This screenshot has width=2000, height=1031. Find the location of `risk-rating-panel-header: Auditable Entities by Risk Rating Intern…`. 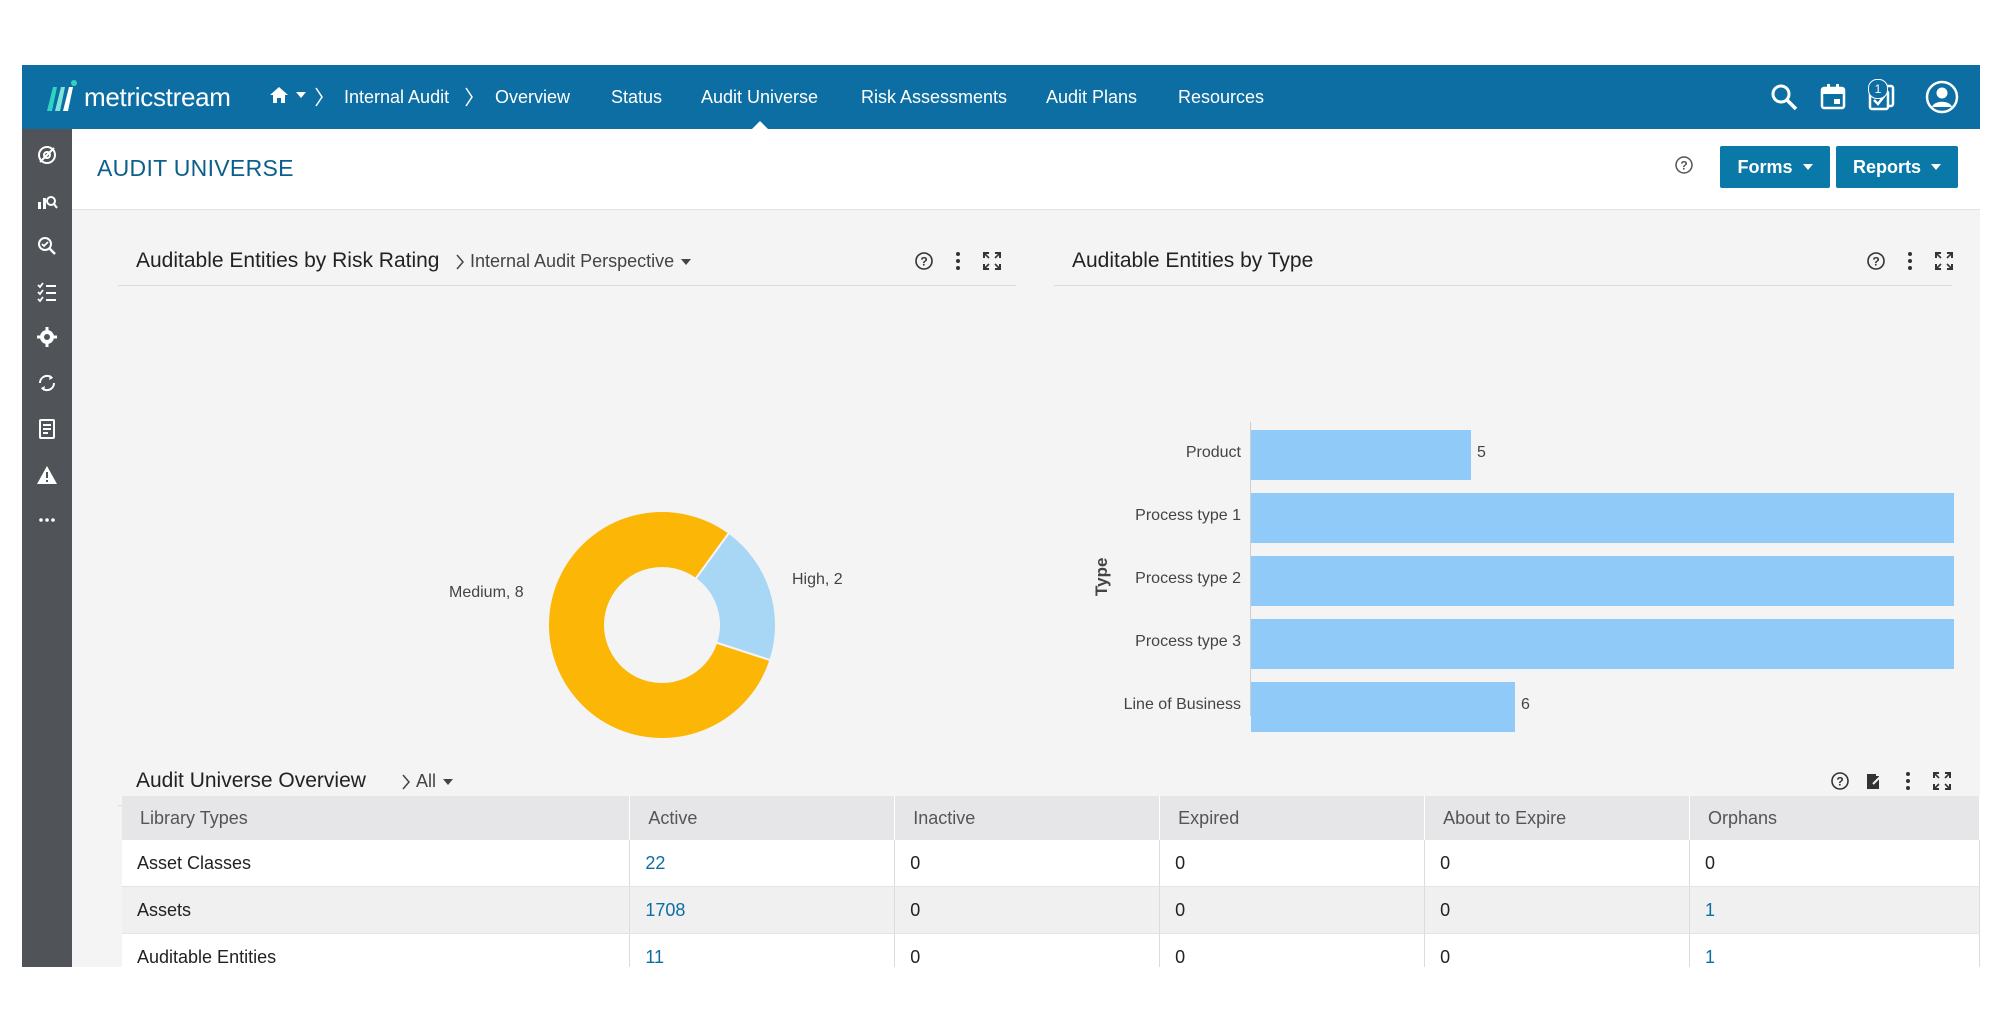

risk-rating-panel-header: Auditable Entities by Risk Rating Intern… is located at coordinates (567, 260).